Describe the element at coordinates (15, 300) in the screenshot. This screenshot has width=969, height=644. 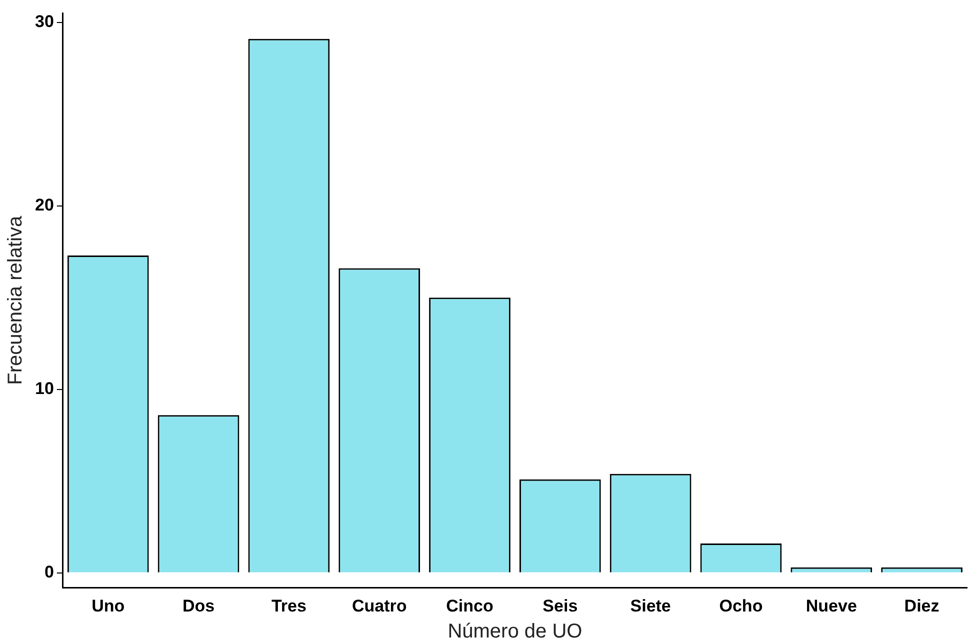
I see `y-axis-title: Frecuencia relativa` at that location.